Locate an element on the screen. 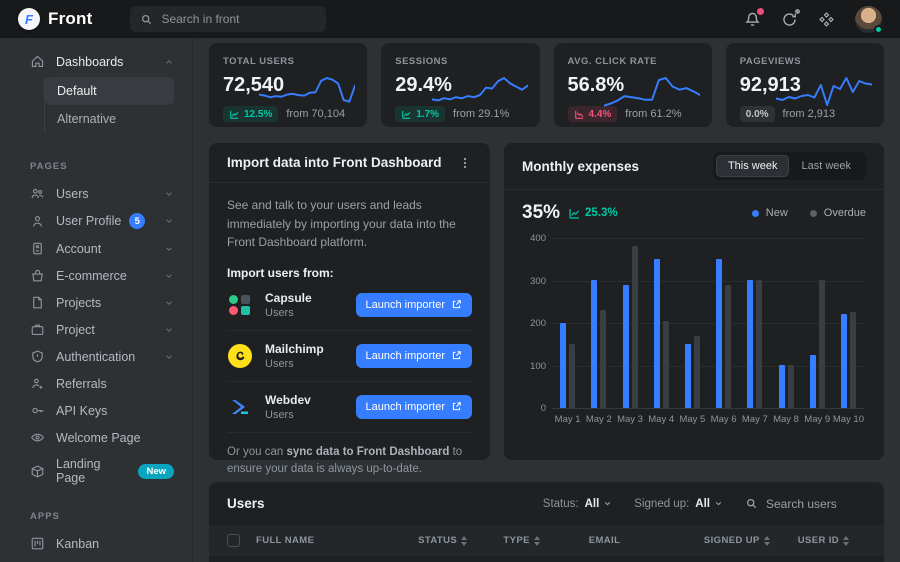 Image resolution: width=900 pixels, height=562 pixels. sidebar-item-api-keys: API Keys is located at coordinates (96, 410).